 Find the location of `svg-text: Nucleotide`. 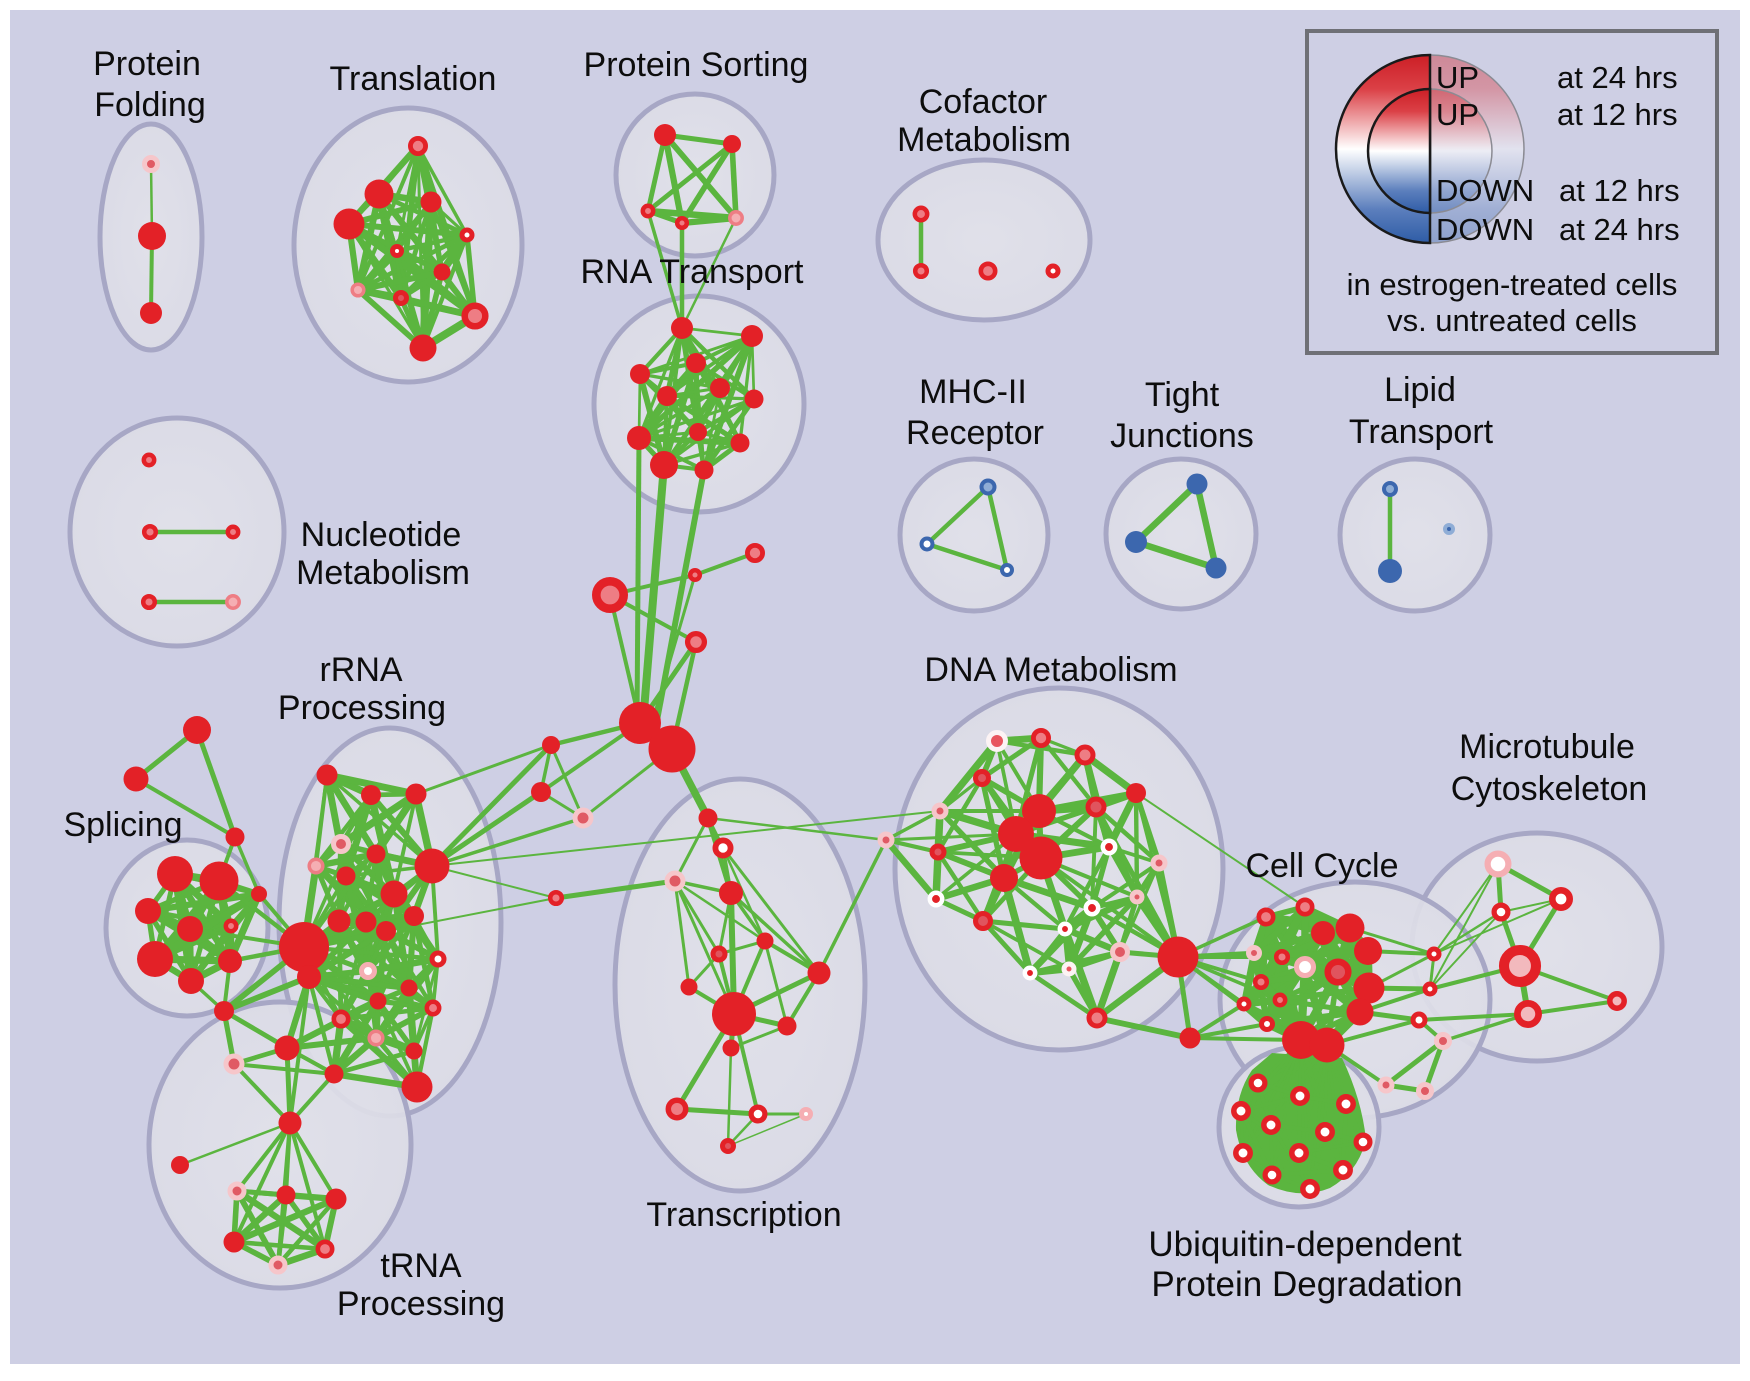

svg-text: Nucleotide is located at coordinates (381, 535).